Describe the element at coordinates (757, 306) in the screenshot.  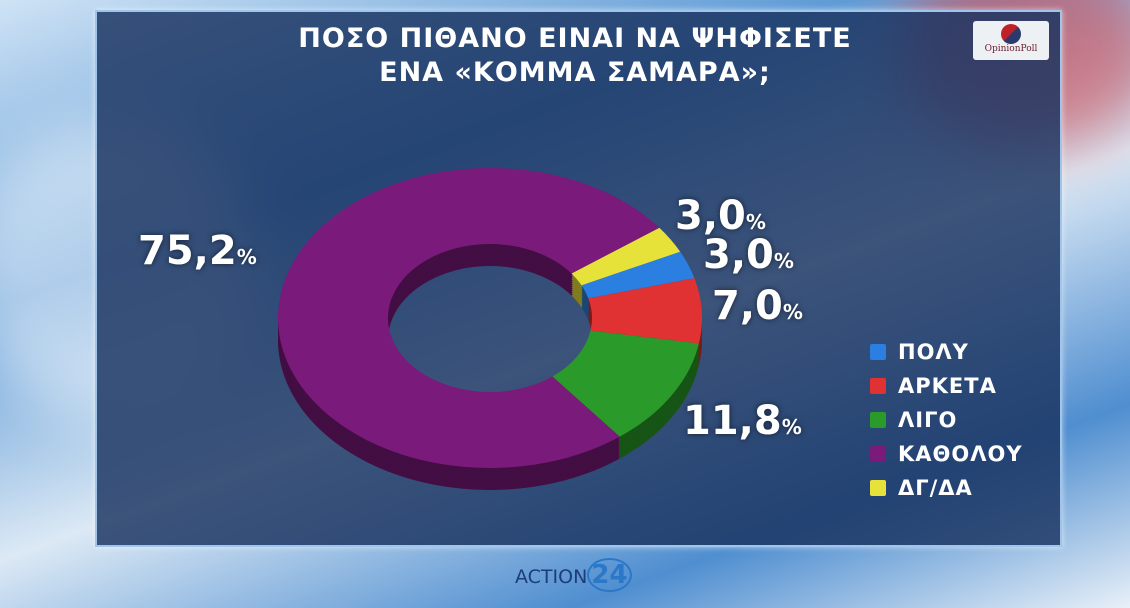
I see `data-label: 7,0%` at that location.